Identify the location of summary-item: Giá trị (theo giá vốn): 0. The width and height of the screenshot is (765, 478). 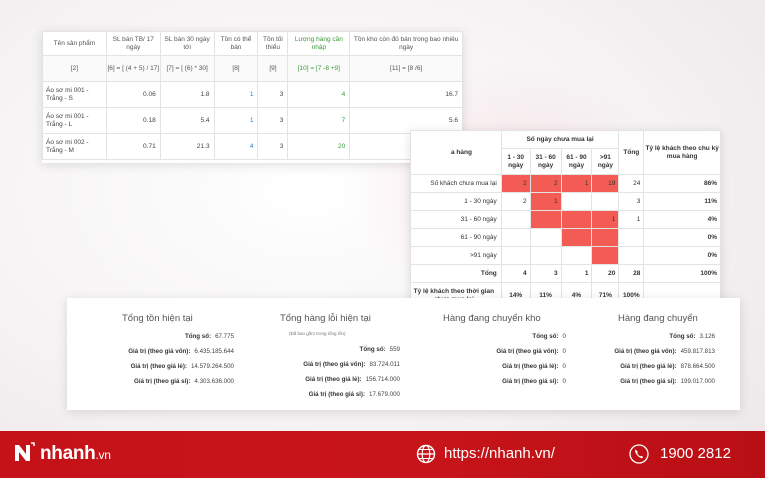
(531, 351).